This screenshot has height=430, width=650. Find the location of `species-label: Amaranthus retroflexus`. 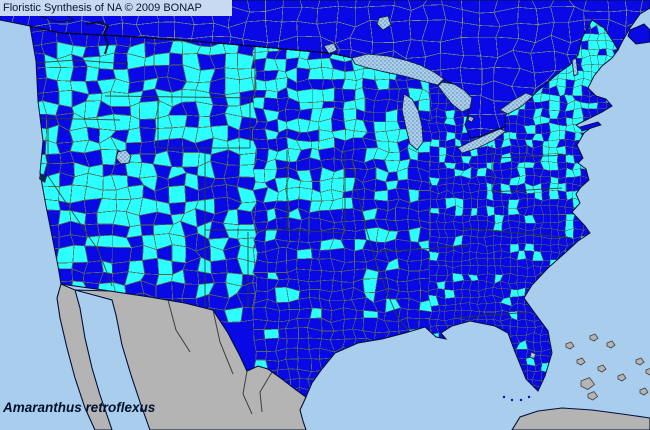

species-label: Amaranthus retroflexus is located at coordinates (79, 407).